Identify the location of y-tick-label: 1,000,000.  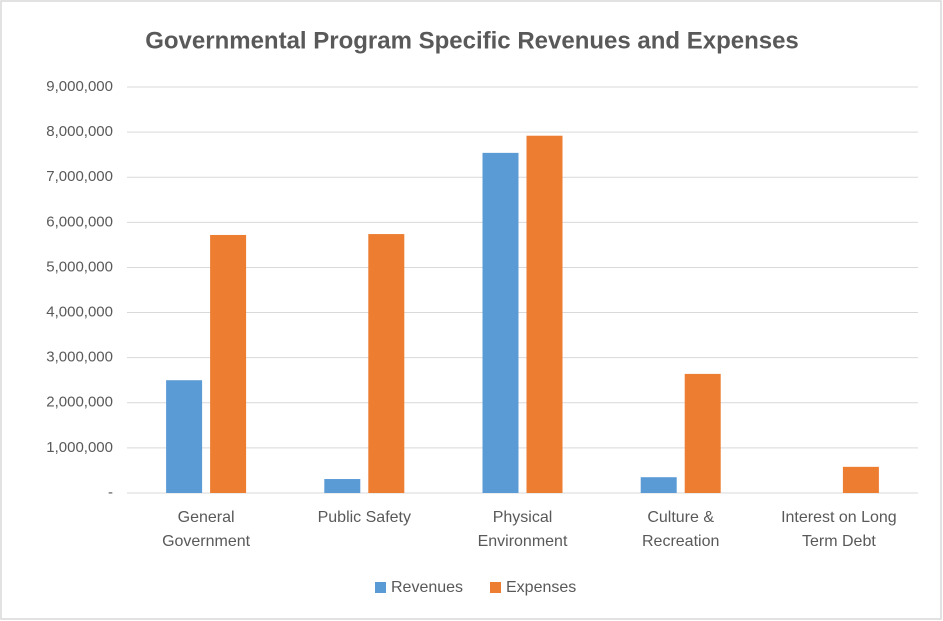
(79, 447).